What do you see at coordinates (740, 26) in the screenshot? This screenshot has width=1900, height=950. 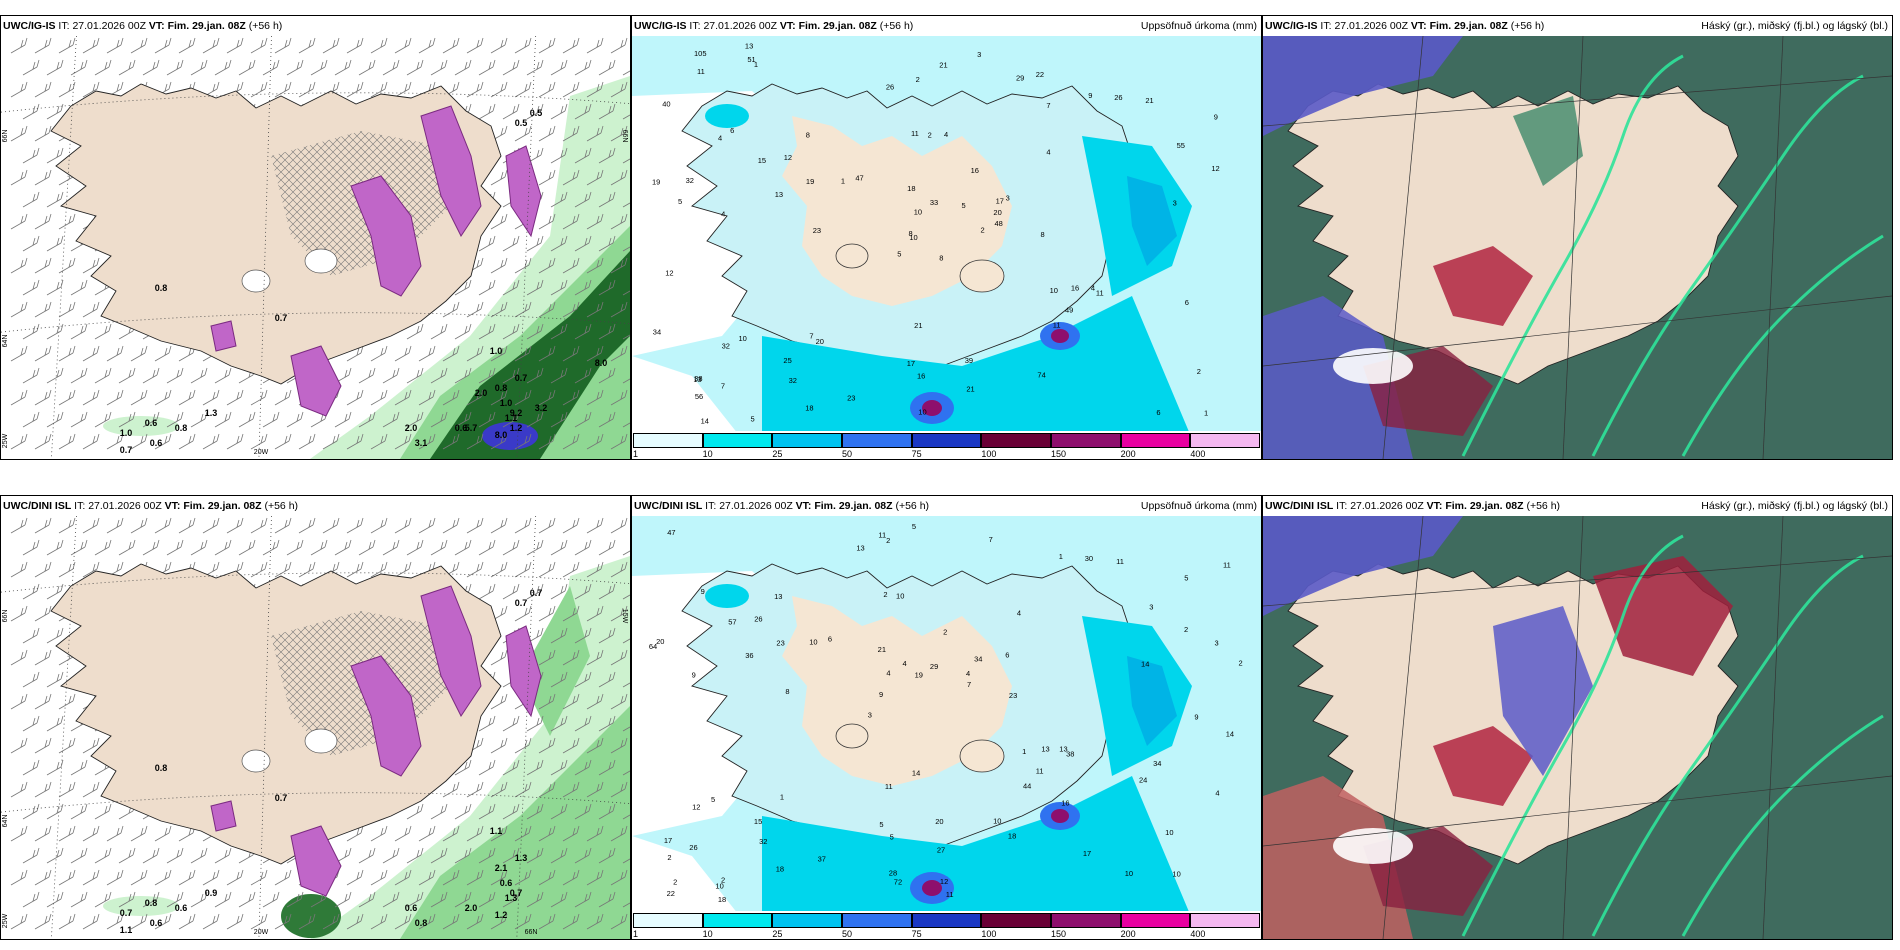 I see `init-time: 27.01.2026 00Z` at bounding box center [740, 26].